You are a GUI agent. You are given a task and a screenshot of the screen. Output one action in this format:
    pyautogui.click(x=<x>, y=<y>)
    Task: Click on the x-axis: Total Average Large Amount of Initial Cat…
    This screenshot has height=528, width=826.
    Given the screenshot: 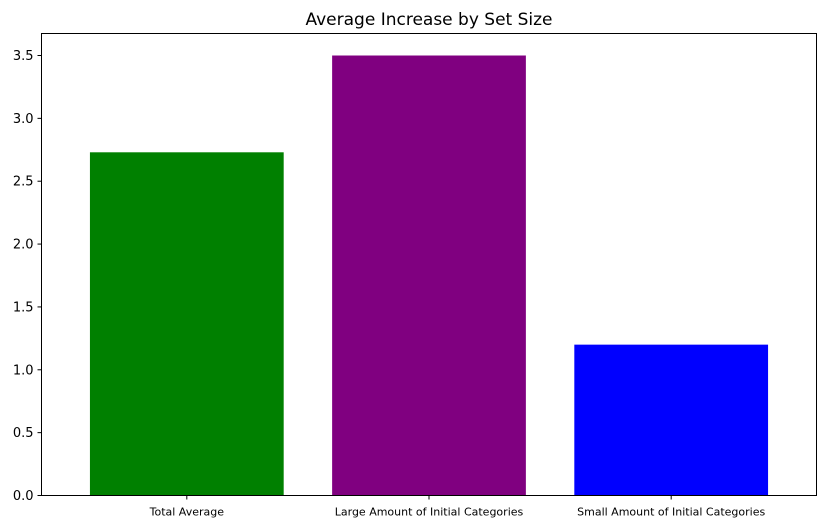 What is the action you would take?
    pyautogui.click(x=457, y=507)
    